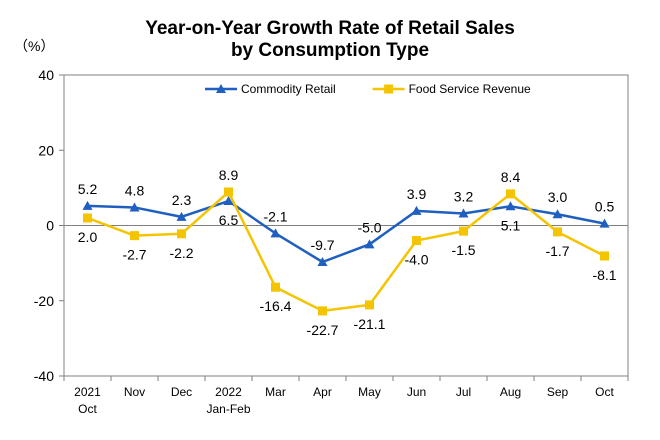 The image size is (660, 440). What do you see at coordinates (34, 46) in the screenshot?
I see `y-axis-unit: （%）` at bounding box center [34, 46].